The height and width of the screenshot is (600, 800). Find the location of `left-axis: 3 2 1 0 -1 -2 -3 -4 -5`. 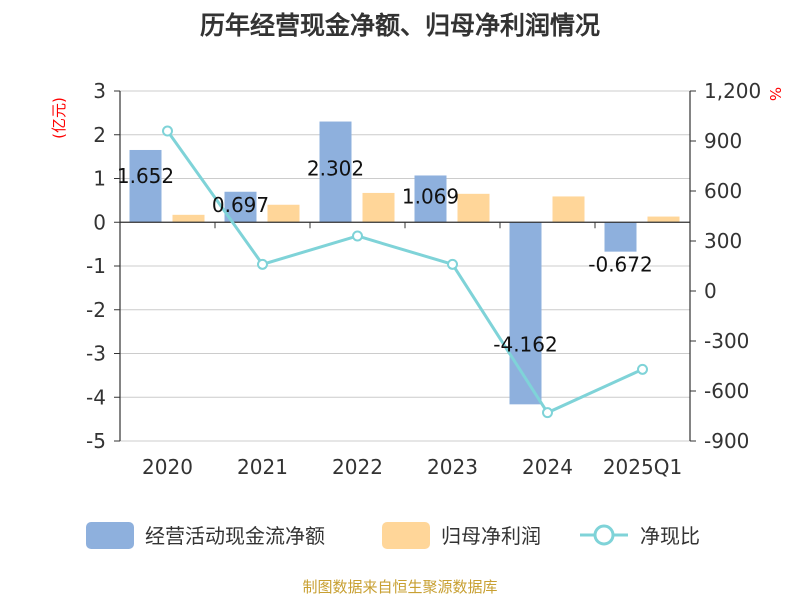

left-axis: 3 2 1 0 -1 -2 -3 -4 -5 is located at coordinates (103, 266).